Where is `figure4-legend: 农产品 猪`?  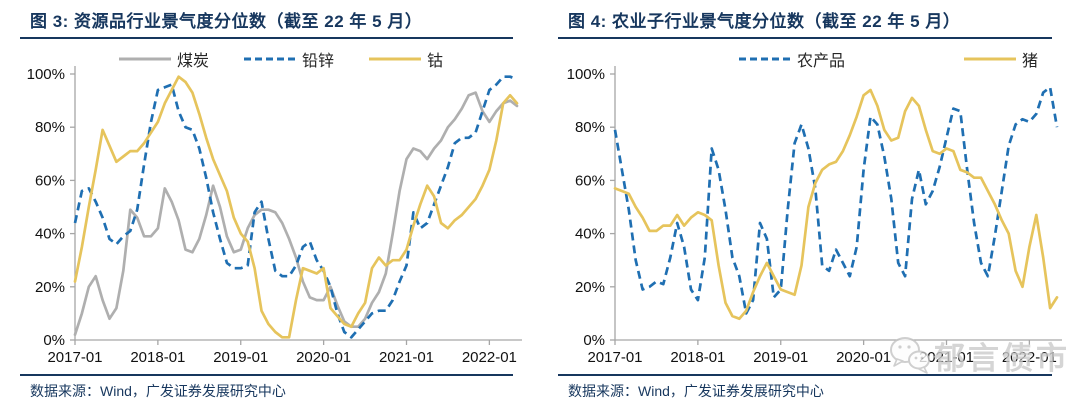 figure4-legend: 农产品 猪 is located at coordinates (888, 59).